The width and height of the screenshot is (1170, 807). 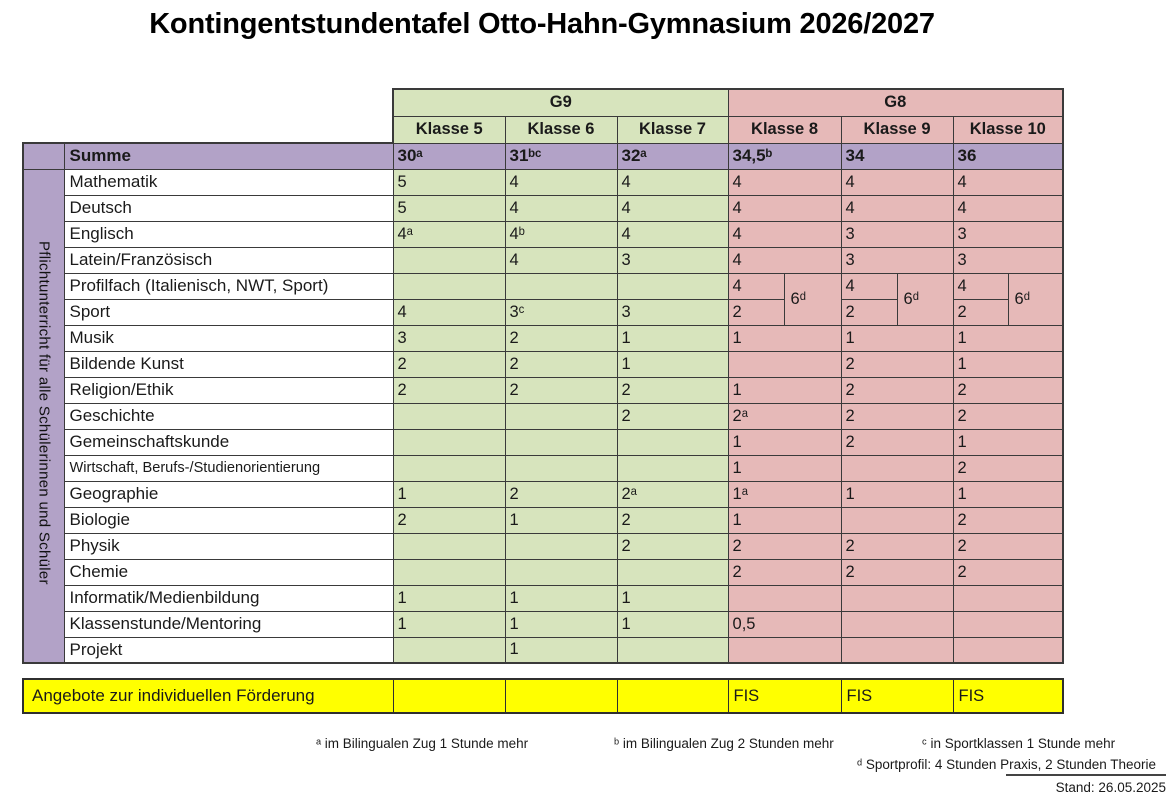 What do you see at coordinates (544, 598) in the screenshot?
I see `subject-row: Informatik/Medienbildung 1 1 1` at bounding box center [544, 598].